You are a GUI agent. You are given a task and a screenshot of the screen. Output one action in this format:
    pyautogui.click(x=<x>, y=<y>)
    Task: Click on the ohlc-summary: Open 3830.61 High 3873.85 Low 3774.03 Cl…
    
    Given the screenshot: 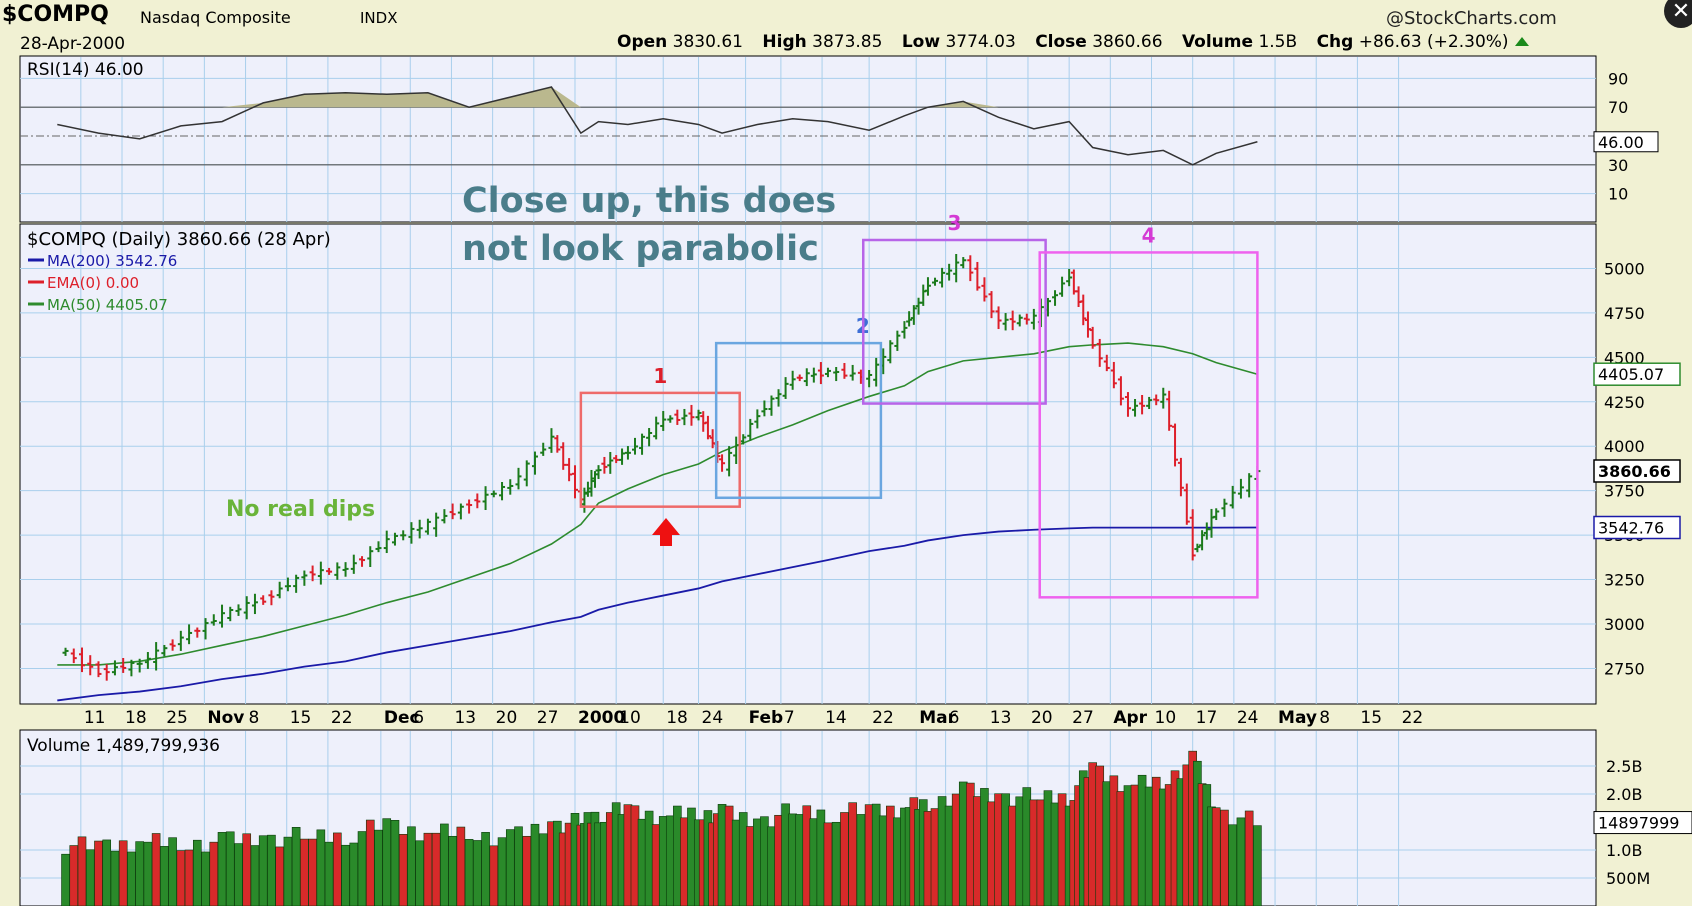 What is the action you would take?
    pyautogui.click(x=1073, y=42)
    